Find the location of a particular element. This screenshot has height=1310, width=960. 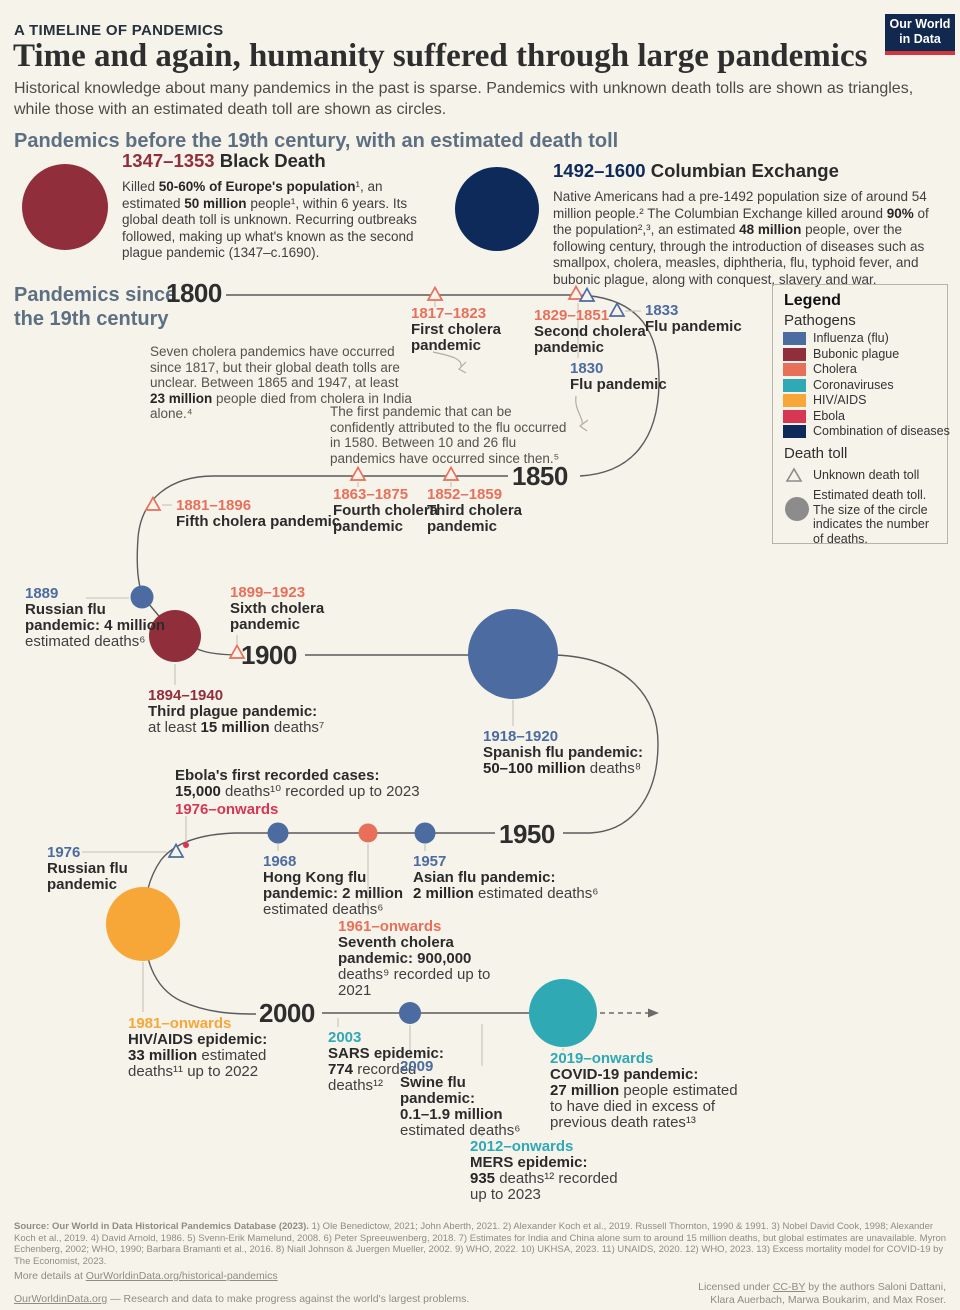

black-death-circle is located at coordinates (65, 207).